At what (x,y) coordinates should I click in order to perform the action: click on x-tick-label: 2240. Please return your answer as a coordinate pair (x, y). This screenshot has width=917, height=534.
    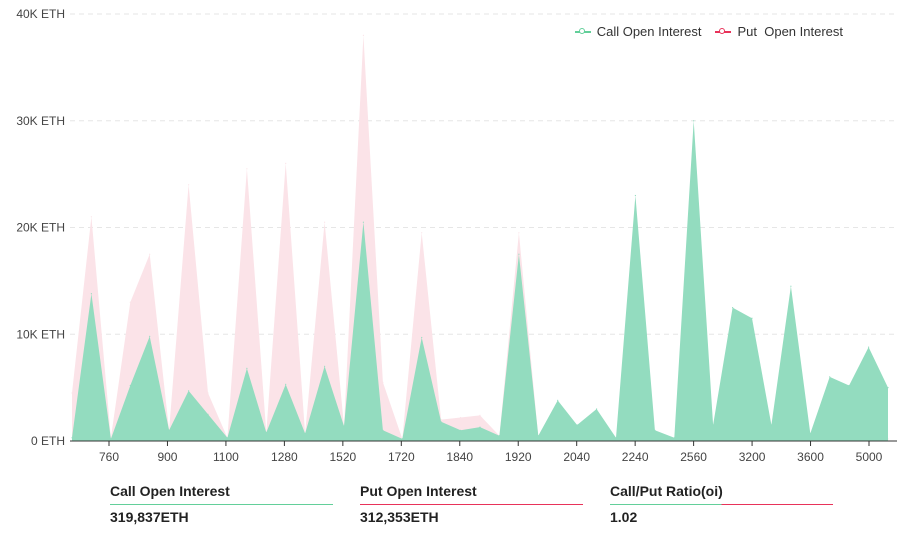
    Looking at the image, I should click on (635, 457).